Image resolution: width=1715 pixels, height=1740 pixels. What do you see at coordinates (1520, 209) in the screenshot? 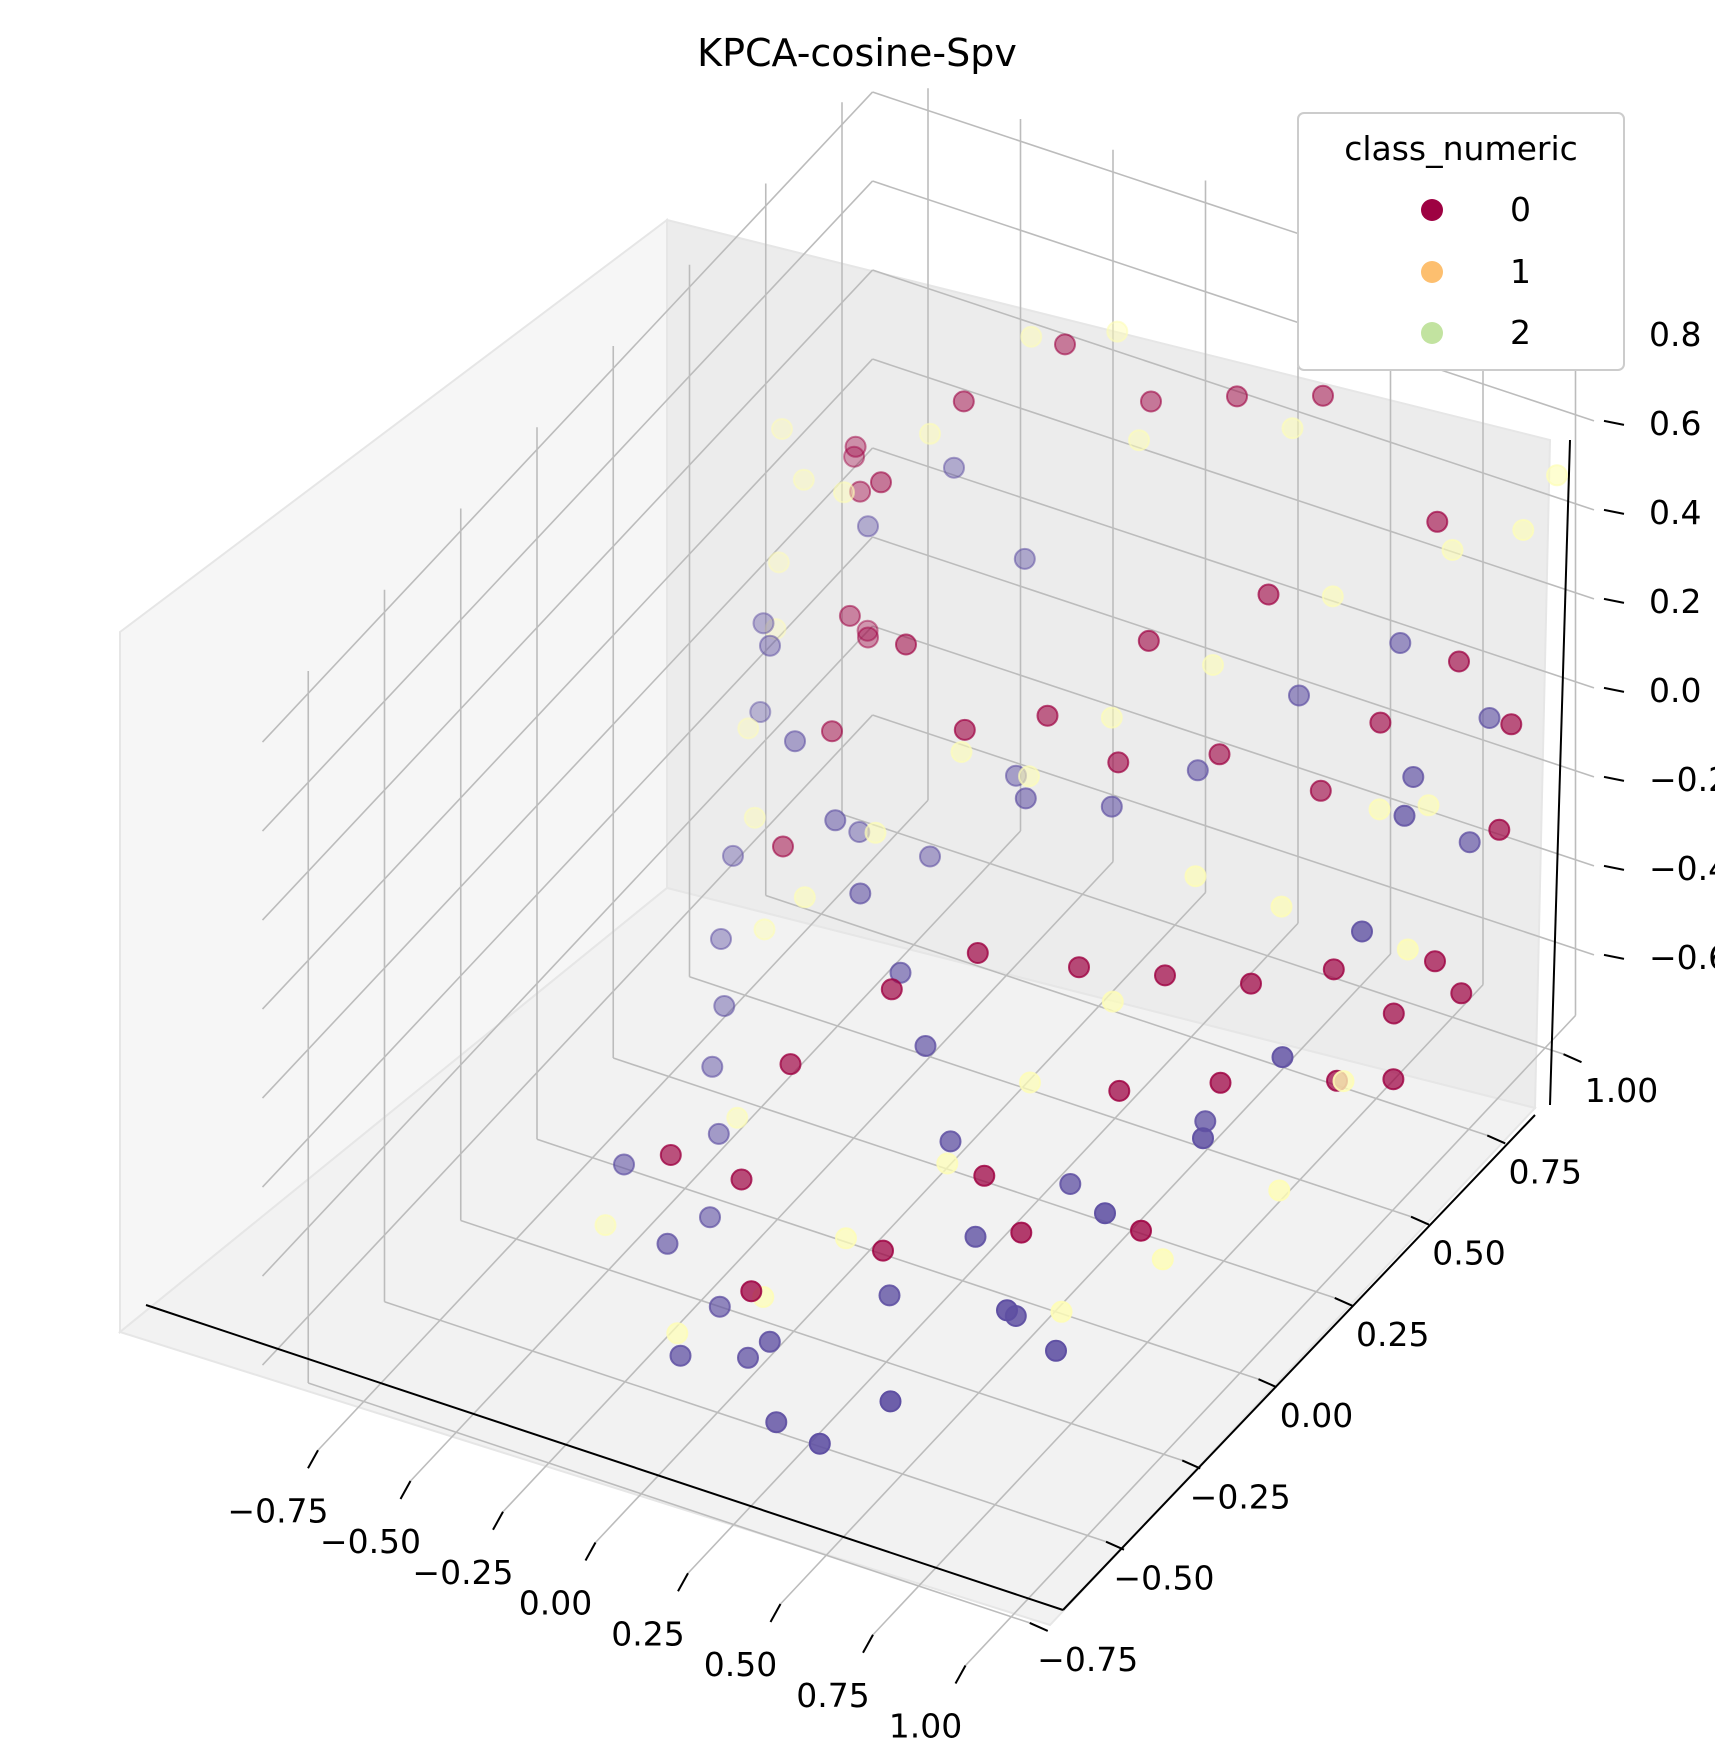
I see `legend-label-0: 0` at bounding box center [1520, 209].